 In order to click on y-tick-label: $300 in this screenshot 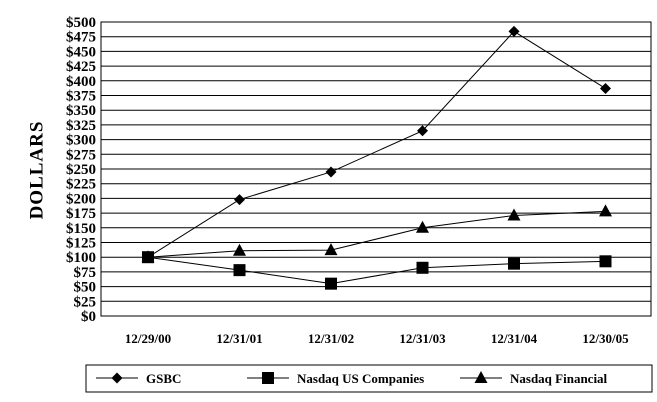, I will do `click(81, 141)`.